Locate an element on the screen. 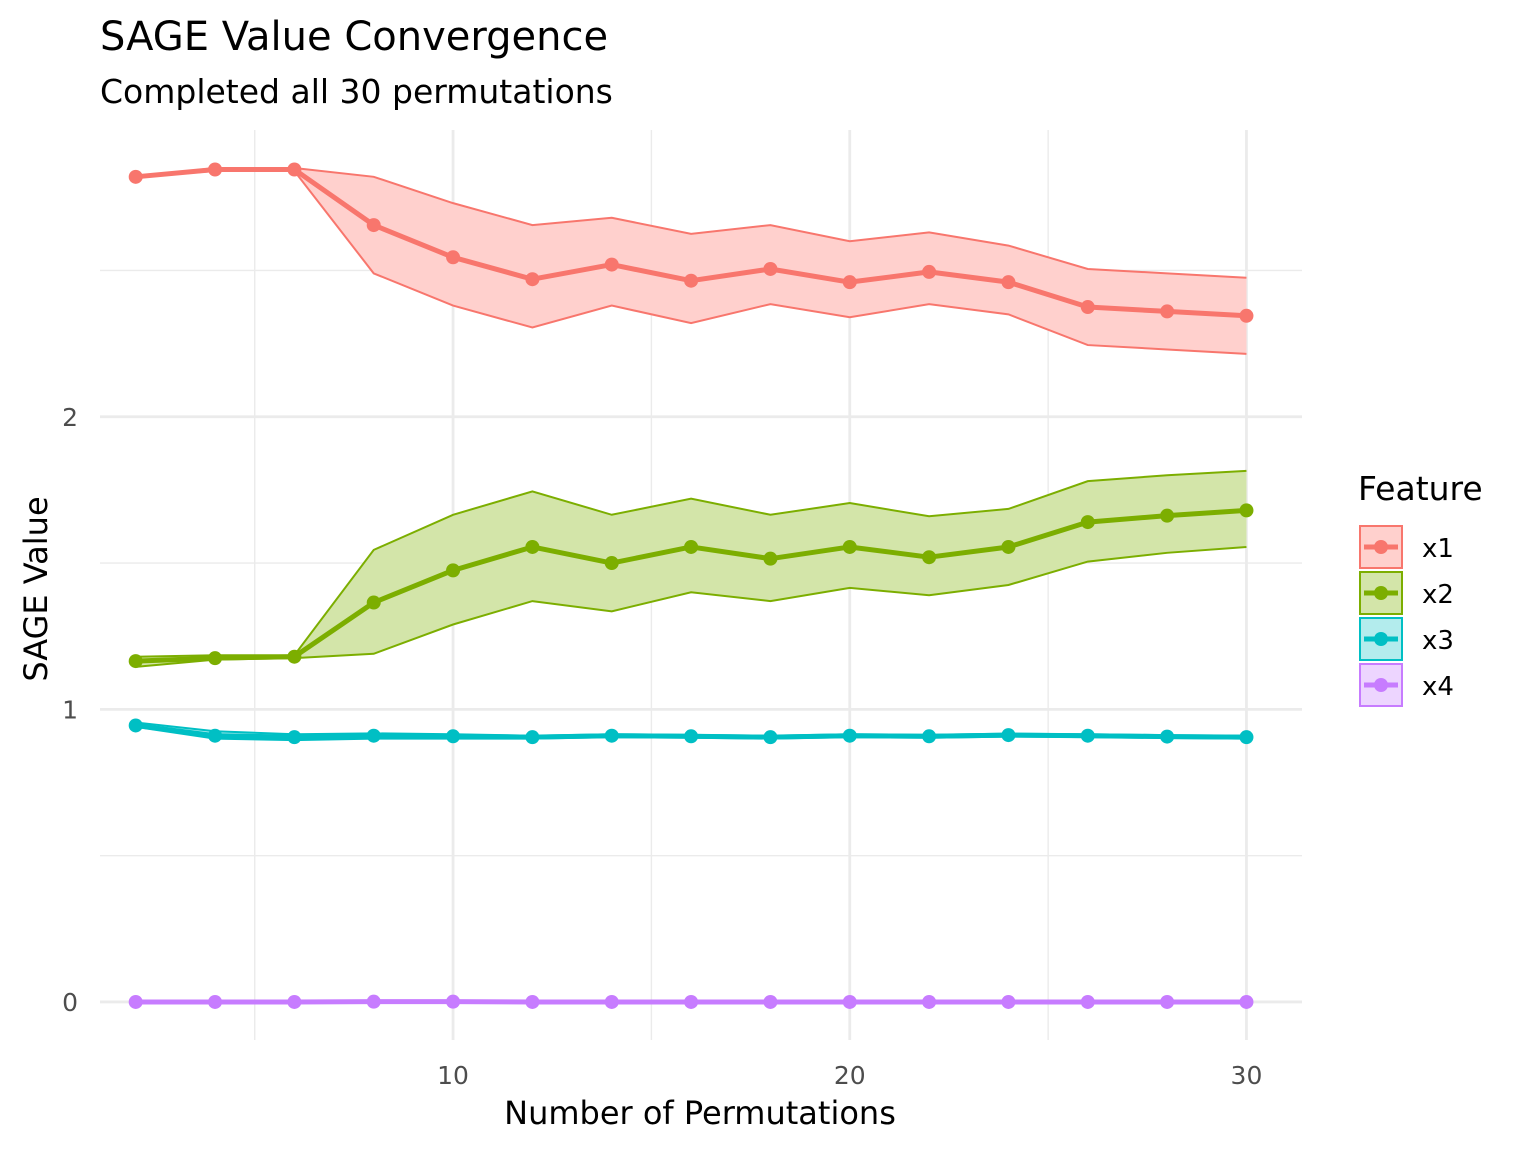  legend: Feature x1 x2 x3 x4 is located at coordinates (1420, 588).